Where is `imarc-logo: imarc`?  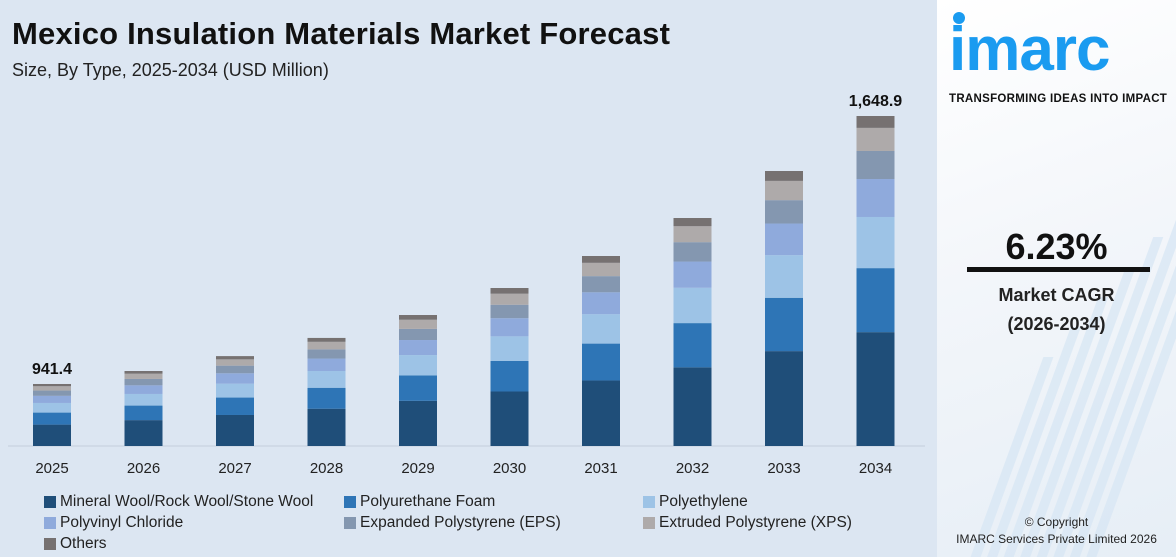
imarc-logo: imarc is located at coordinates (1029, 49).